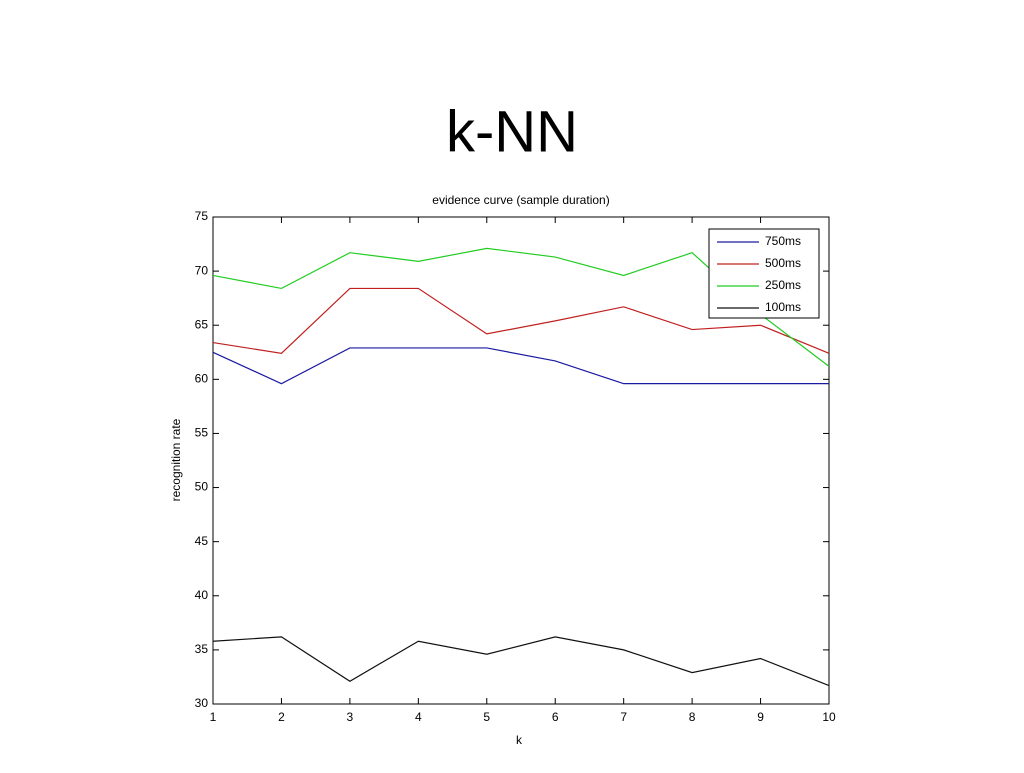 The height and width of the screenshot is (773, 1024). I want to click on x-tick-label: 10, so click(829, 717).